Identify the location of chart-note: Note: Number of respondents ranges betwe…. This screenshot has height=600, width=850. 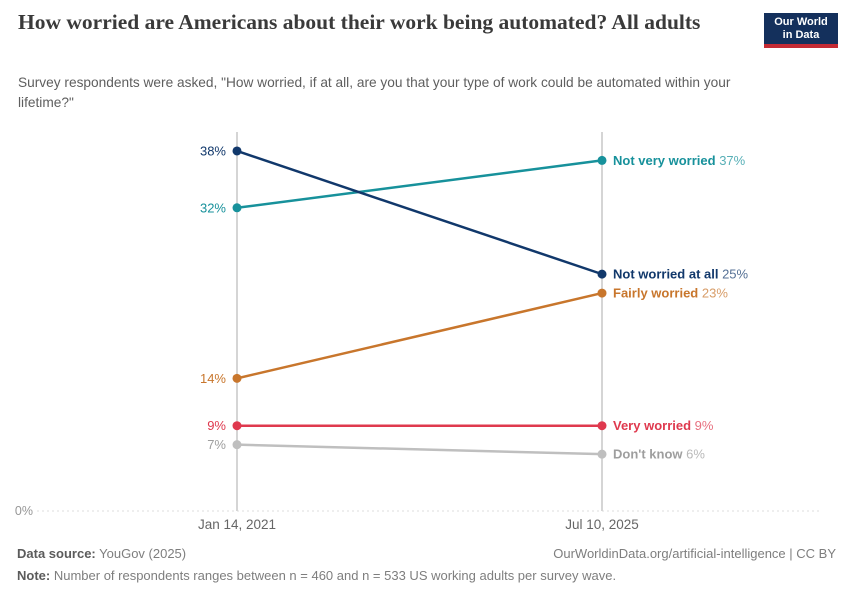
(426, 575).